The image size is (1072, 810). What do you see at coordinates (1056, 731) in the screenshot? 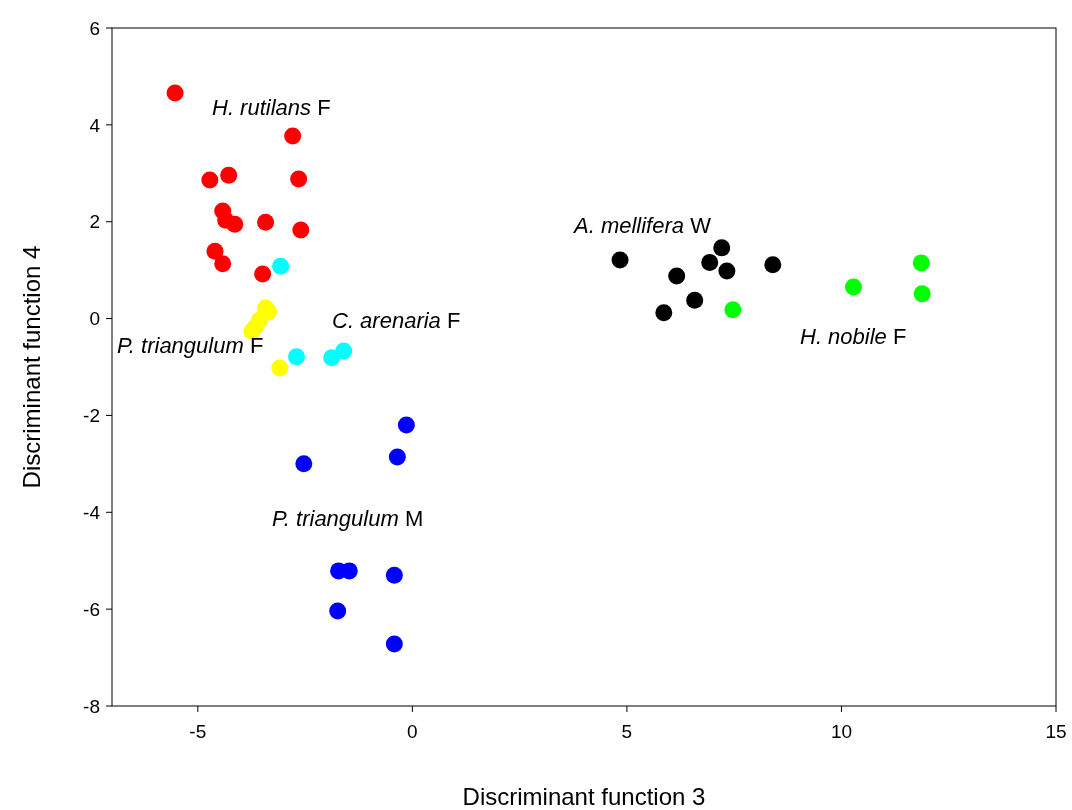
I see `x-tick-label: 15` at bounding box center [1056, 731].